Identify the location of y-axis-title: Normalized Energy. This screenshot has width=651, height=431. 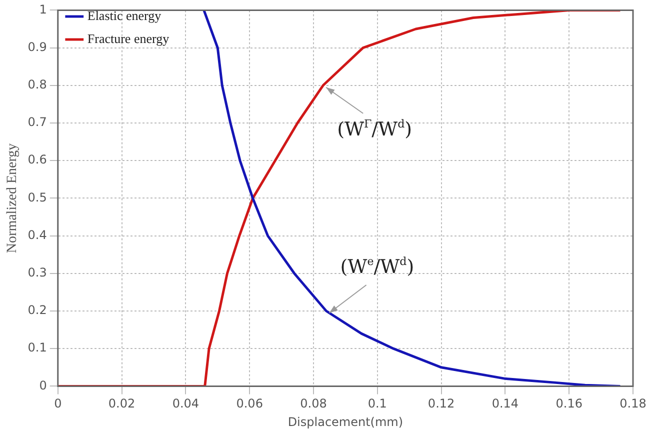
(12, 198).